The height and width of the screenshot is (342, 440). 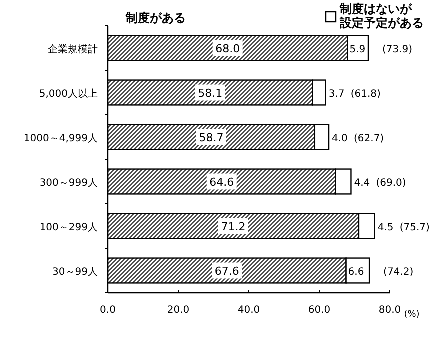 What do you see at coordinates (358, 50) in the screenshot?
I see `data-label: 5.9` at bounding box center [358, 50].